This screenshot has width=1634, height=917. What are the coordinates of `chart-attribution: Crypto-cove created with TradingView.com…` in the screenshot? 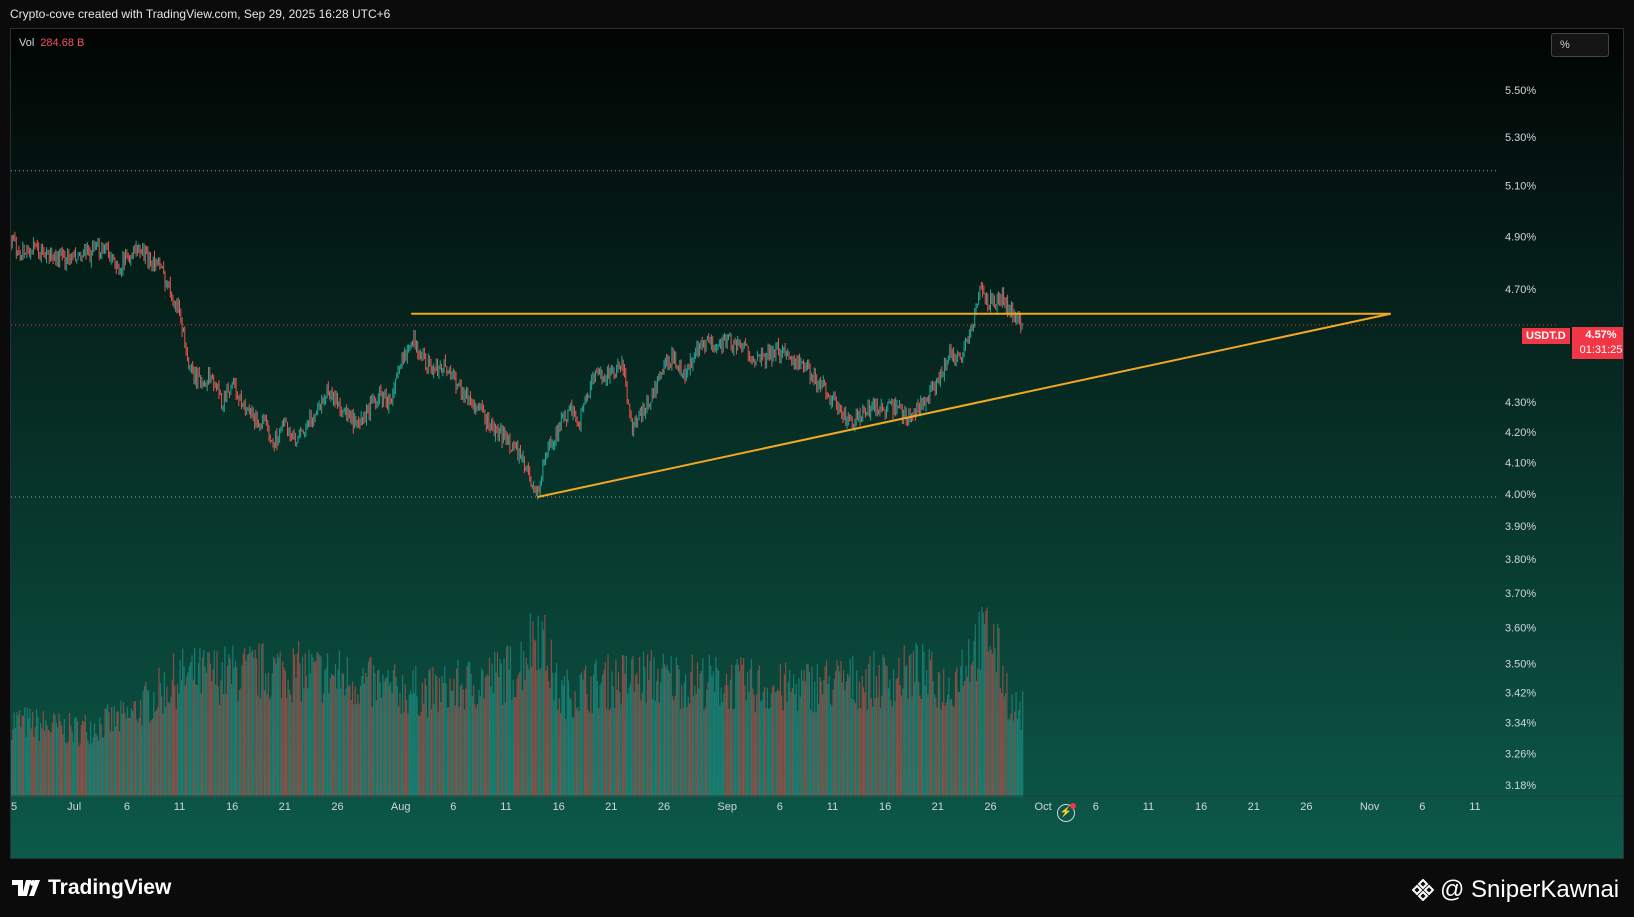 It's located at (200, 14).